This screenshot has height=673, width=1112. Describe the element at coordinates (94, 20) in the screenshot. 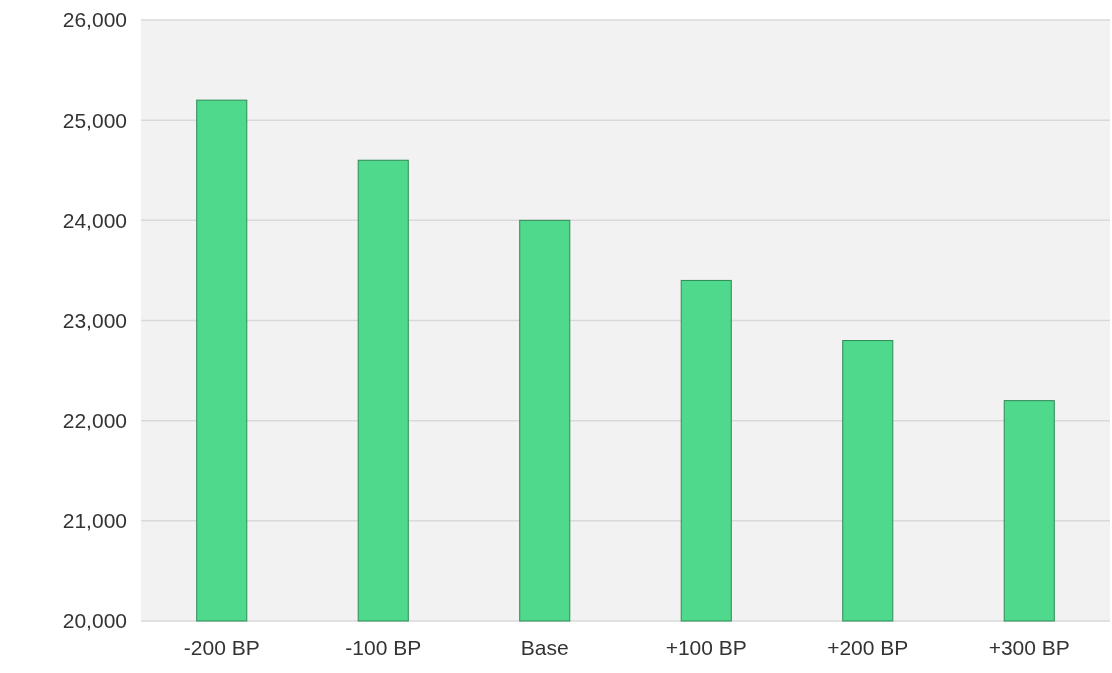

I see `y-tick-label: 26,000` at that location.